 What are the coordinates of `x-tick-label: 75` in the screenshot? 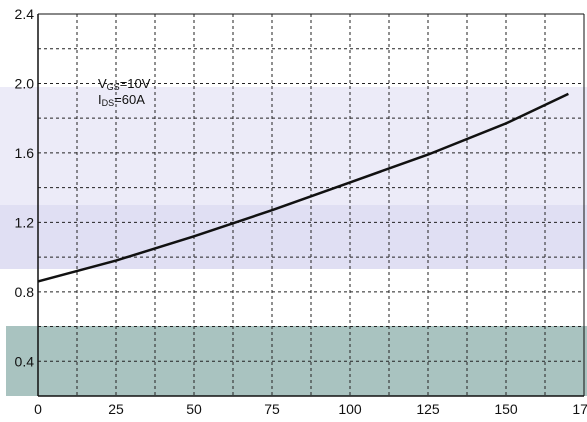 It's located at (272, 409).